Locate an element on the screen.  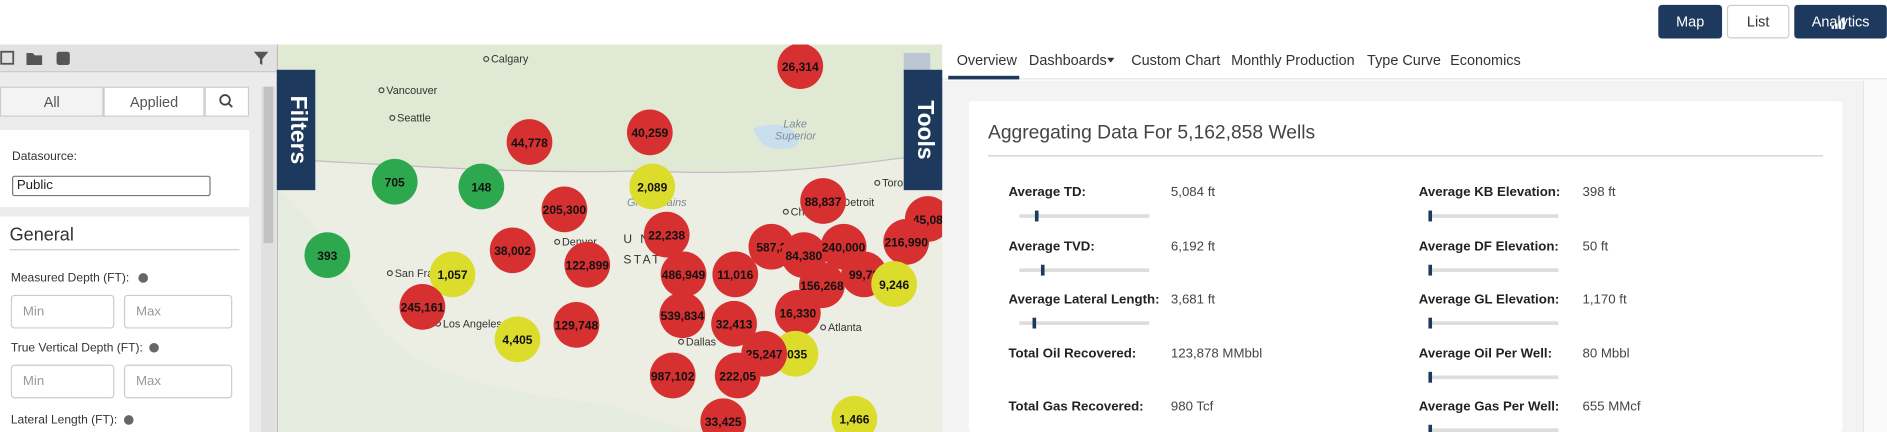
stat-value: 5,084 ft is located at coordinates (1193, 192).